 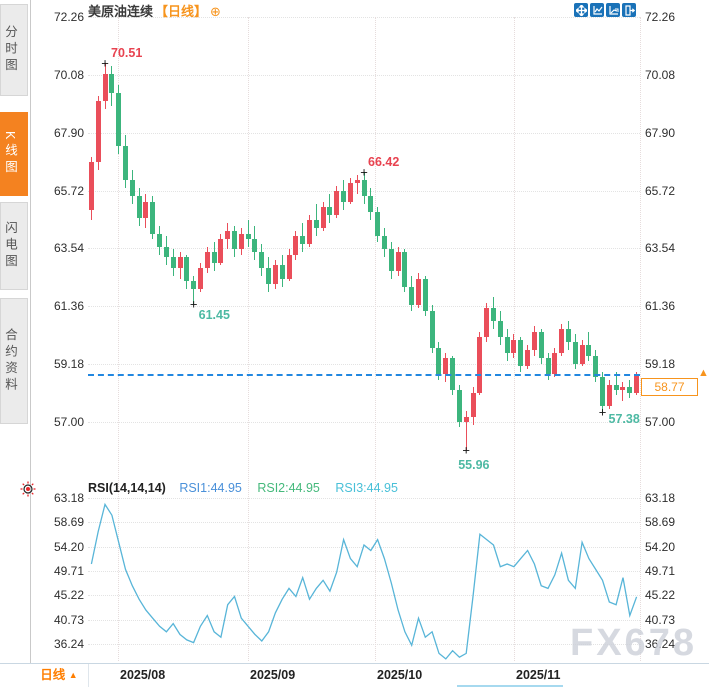 I want to click on rsi-axis-label-right: 58.69, so click(x=660, y=522).